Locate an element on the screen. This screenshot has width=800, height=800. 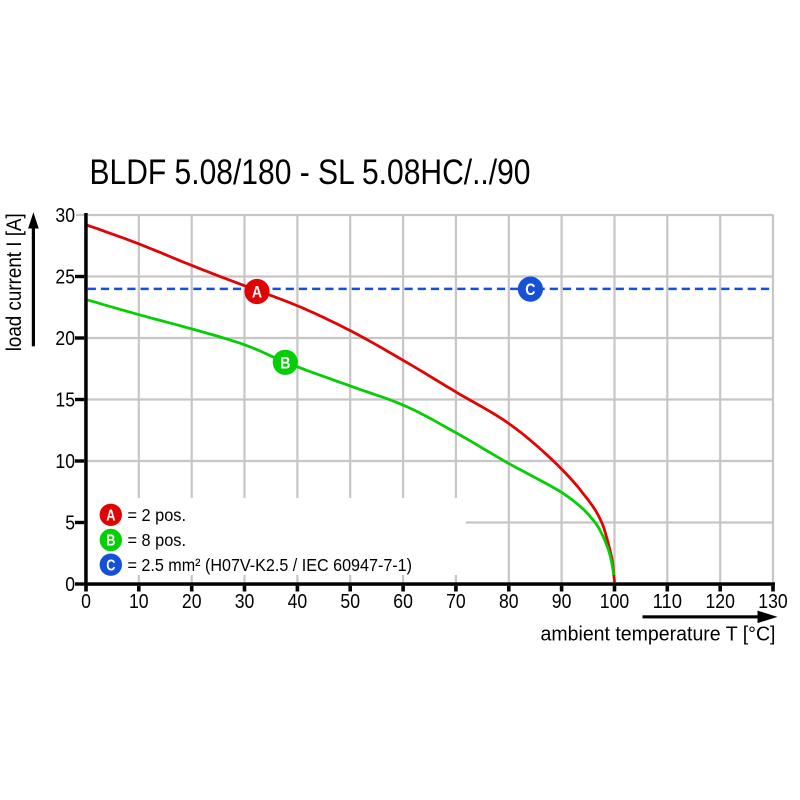
svg-text: 120 is located at coordinates (720, 601).